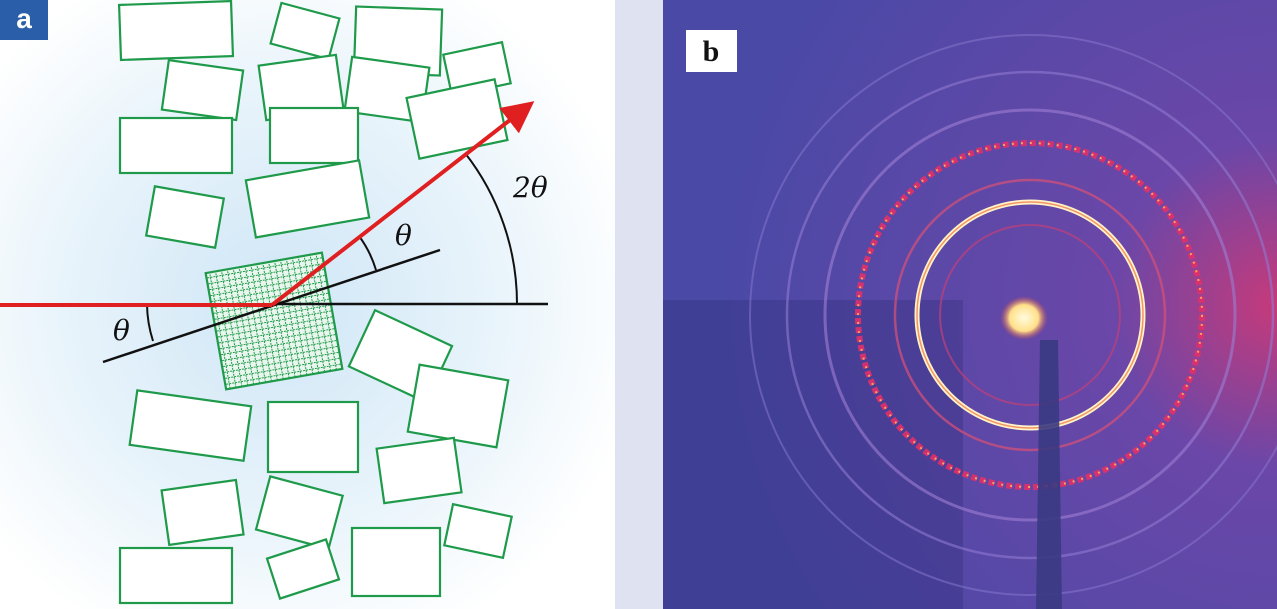  What do you see at coordinates (402, 204) in the screenshot?
I see `diffracted-beam` at bounding box center [402, 204].